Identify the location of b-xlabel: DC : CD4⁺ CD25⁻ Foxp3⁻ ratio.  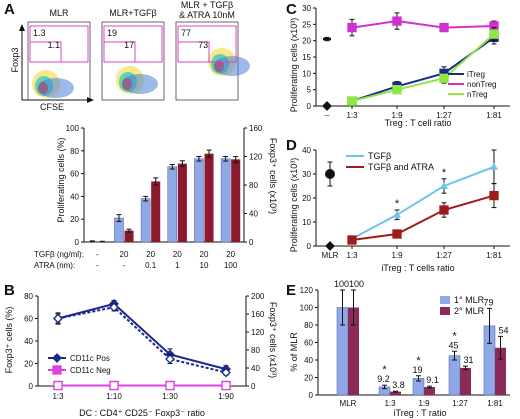
(142, 413).